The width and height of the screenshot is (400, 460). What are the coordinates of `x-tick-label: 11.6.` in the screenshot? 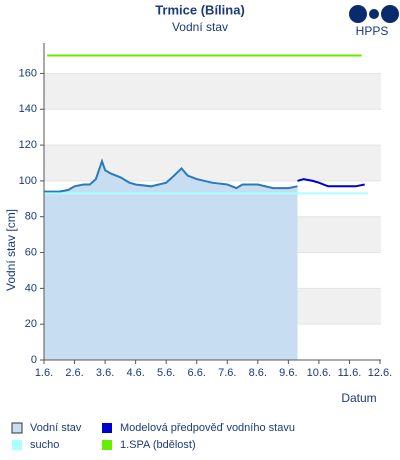 It's located at (350, 373).